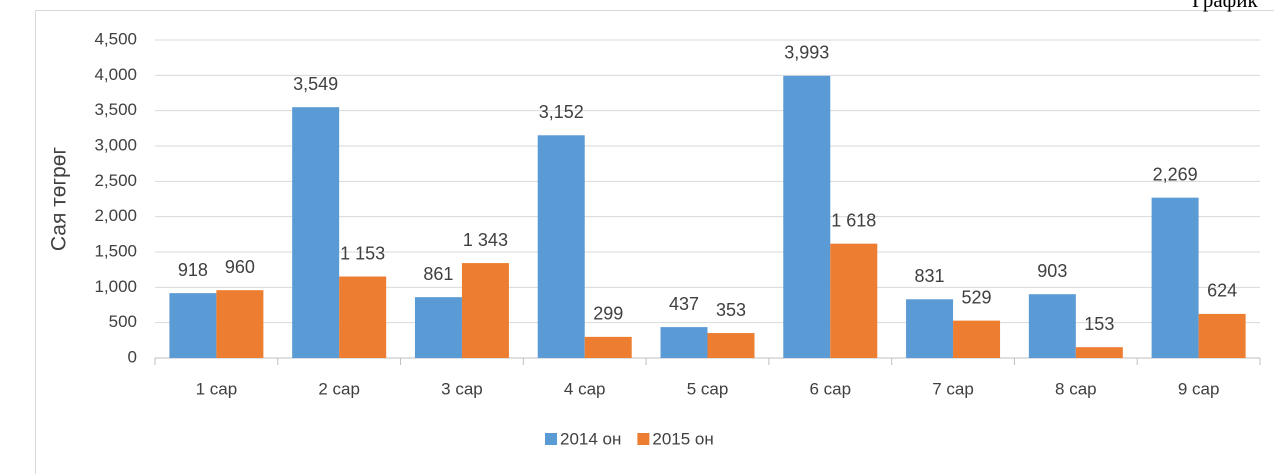  I want to click on x-tick-label: 9 сар, so click(1199, 388).